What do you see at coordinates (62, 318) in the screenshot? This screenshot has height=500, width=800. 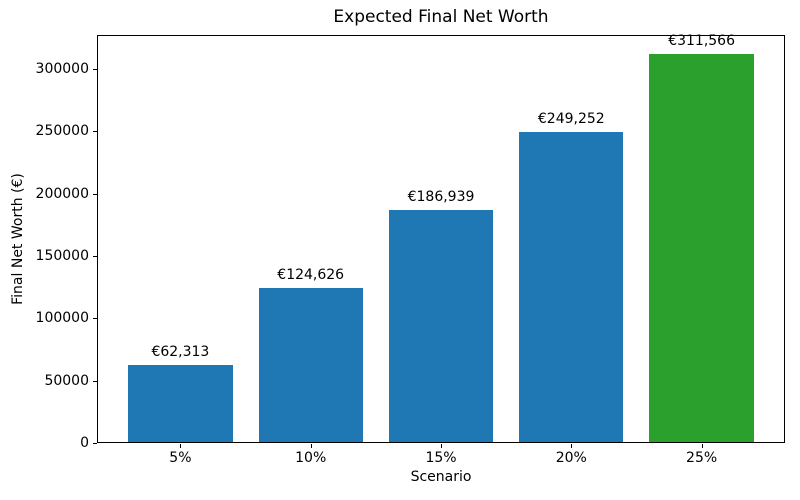 I see `y-tick-label: 100000` at bounding box center [62, 318].